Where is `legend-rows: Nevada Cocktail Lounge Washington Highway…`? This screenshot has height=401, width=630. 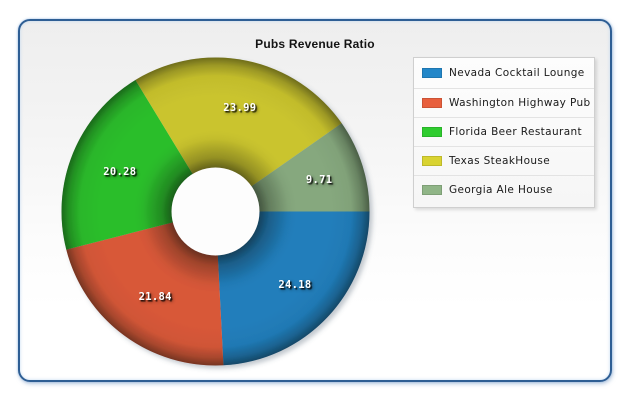
legend-rows: Nevada Cocktail Lounge Washington Highway… is located at coordinates (504, 131).